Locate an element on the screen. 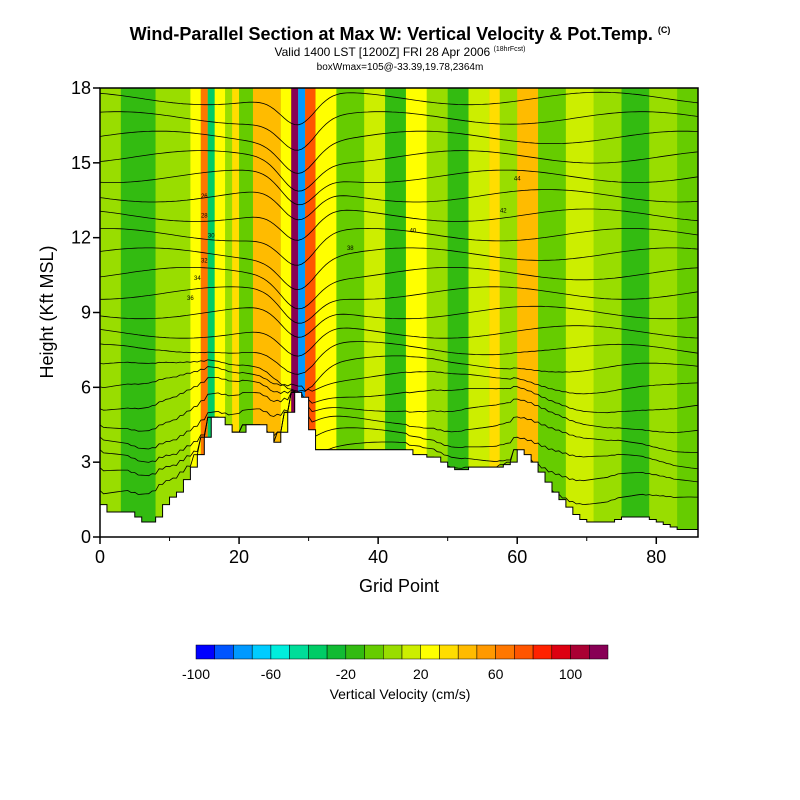 This screenshot has height=800, width=800. x-tick-label: 20 is located at coordinates (239, 557).